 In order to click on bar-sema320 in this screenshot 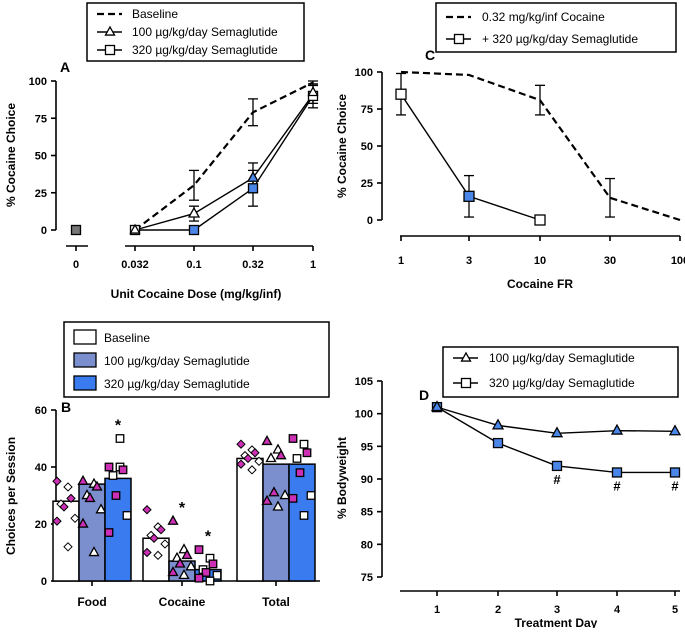, I will do `click(302, 522)`.